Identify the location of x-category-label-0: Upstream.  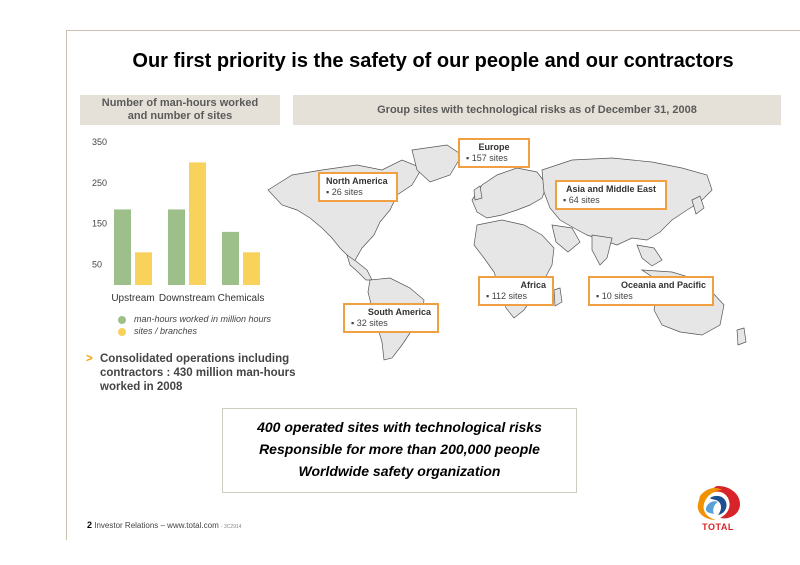
(132, 298).